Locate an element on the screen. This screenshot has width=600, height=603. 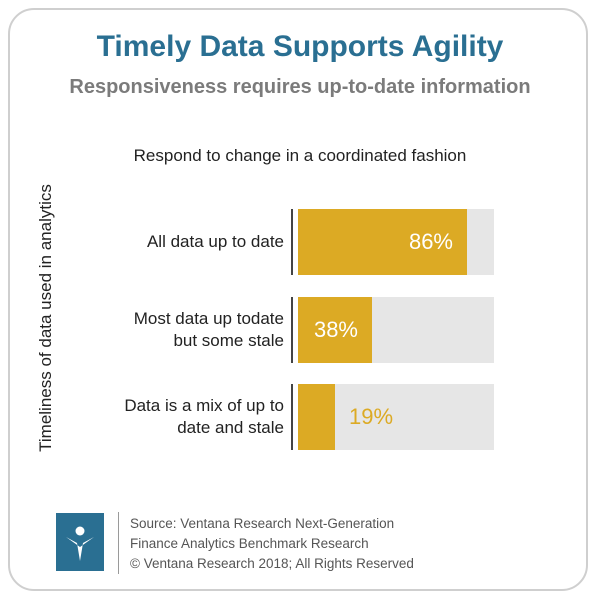
footer-divider is located at coordinates (118, 543).